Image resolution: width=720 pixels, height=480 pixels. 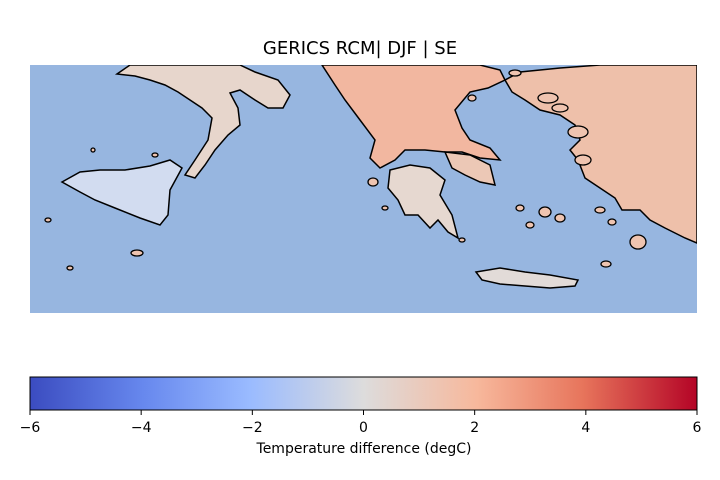 What do you see at coordinates (697, 428) in the screenshot?
I see `colorbar-tick-label: 6` at bounding box center [697, 428].